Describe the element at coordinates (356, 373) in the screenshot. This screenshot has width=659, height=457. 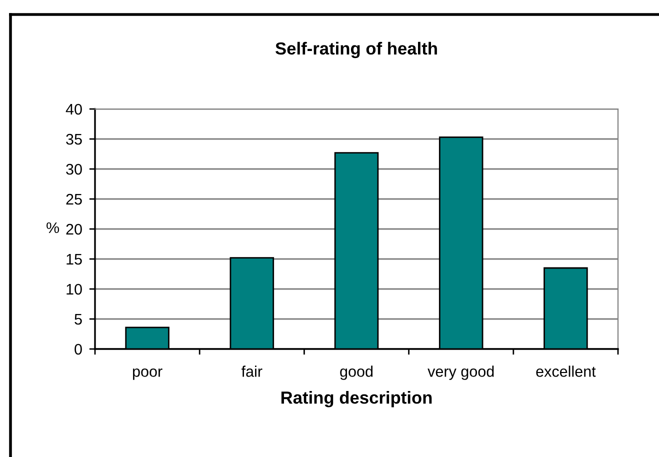
I see `x-tick-label: good` at that location.